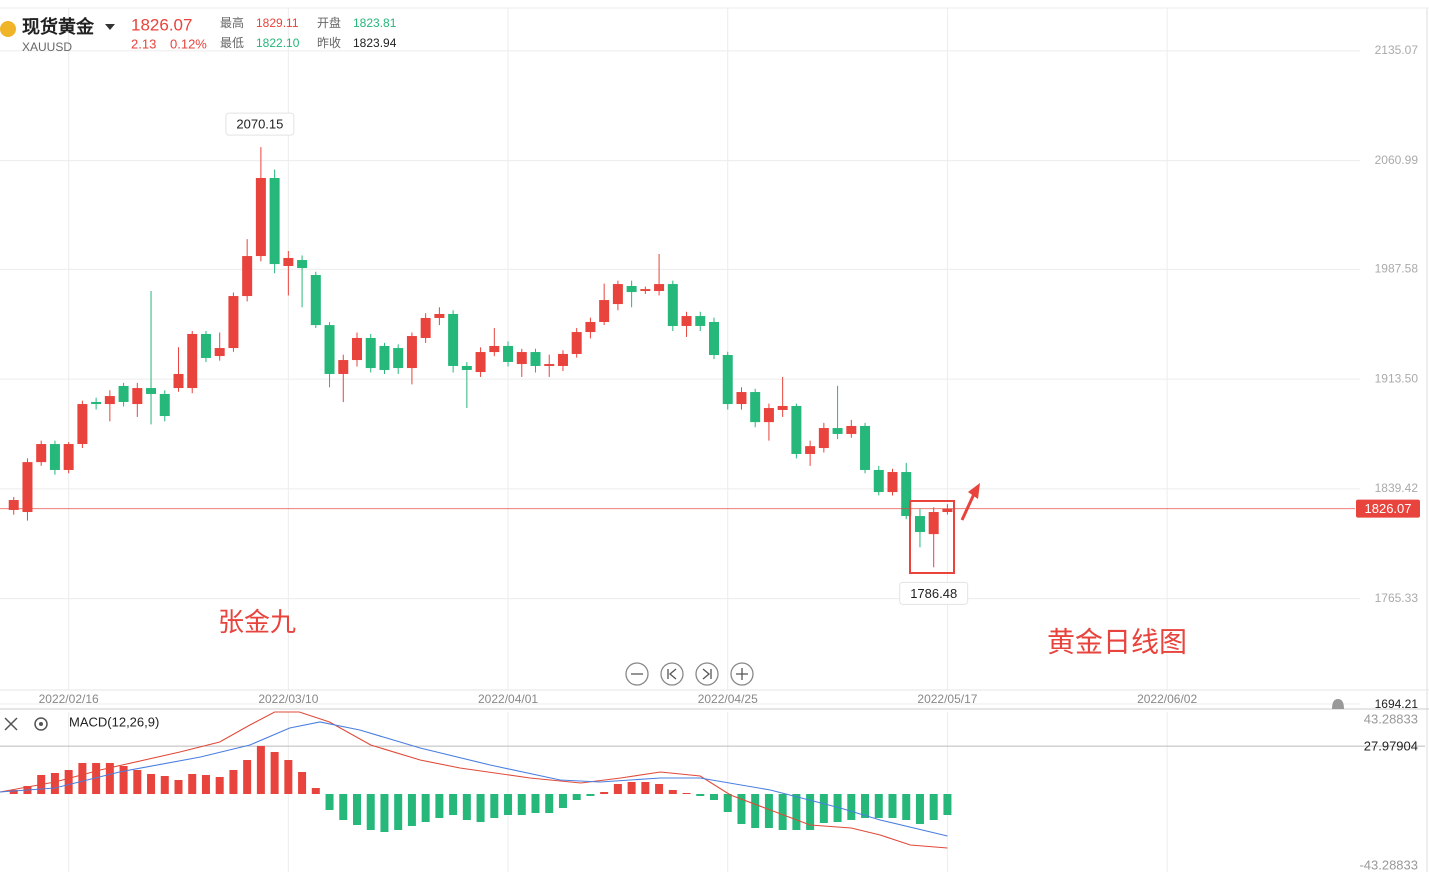 The image size is (1429, 872). What do you see at coordinates (1397, 704) in the screenshot?
I see `y-tick-label: 1694.21` at bounding box center [1397, 704].